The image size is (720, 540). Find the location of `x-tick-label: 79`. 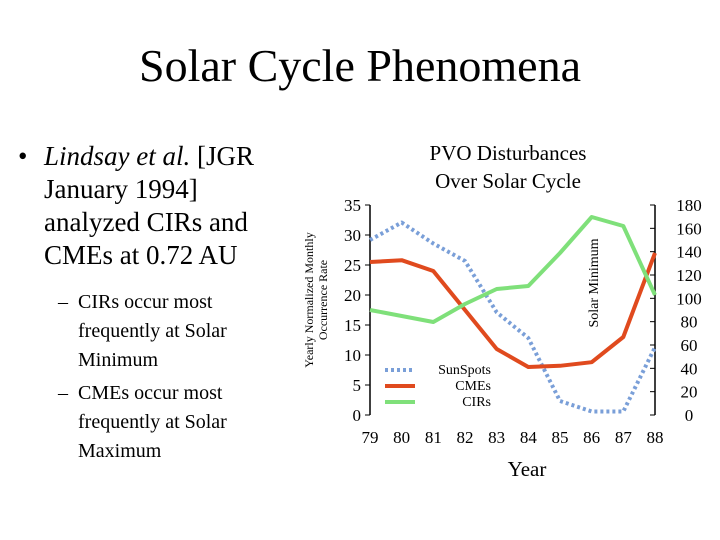

x-tick-label: 79 is located at coordinates (370, 437).